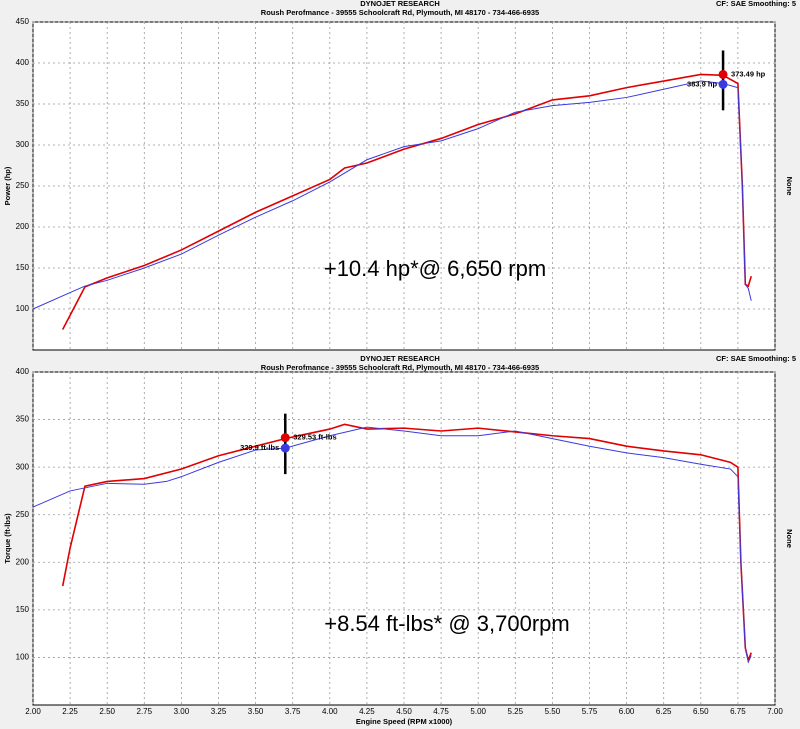  Describe the element at coordinates (404, 711) in the screenshot. I see `x-tick-label: 4.50` at that location.